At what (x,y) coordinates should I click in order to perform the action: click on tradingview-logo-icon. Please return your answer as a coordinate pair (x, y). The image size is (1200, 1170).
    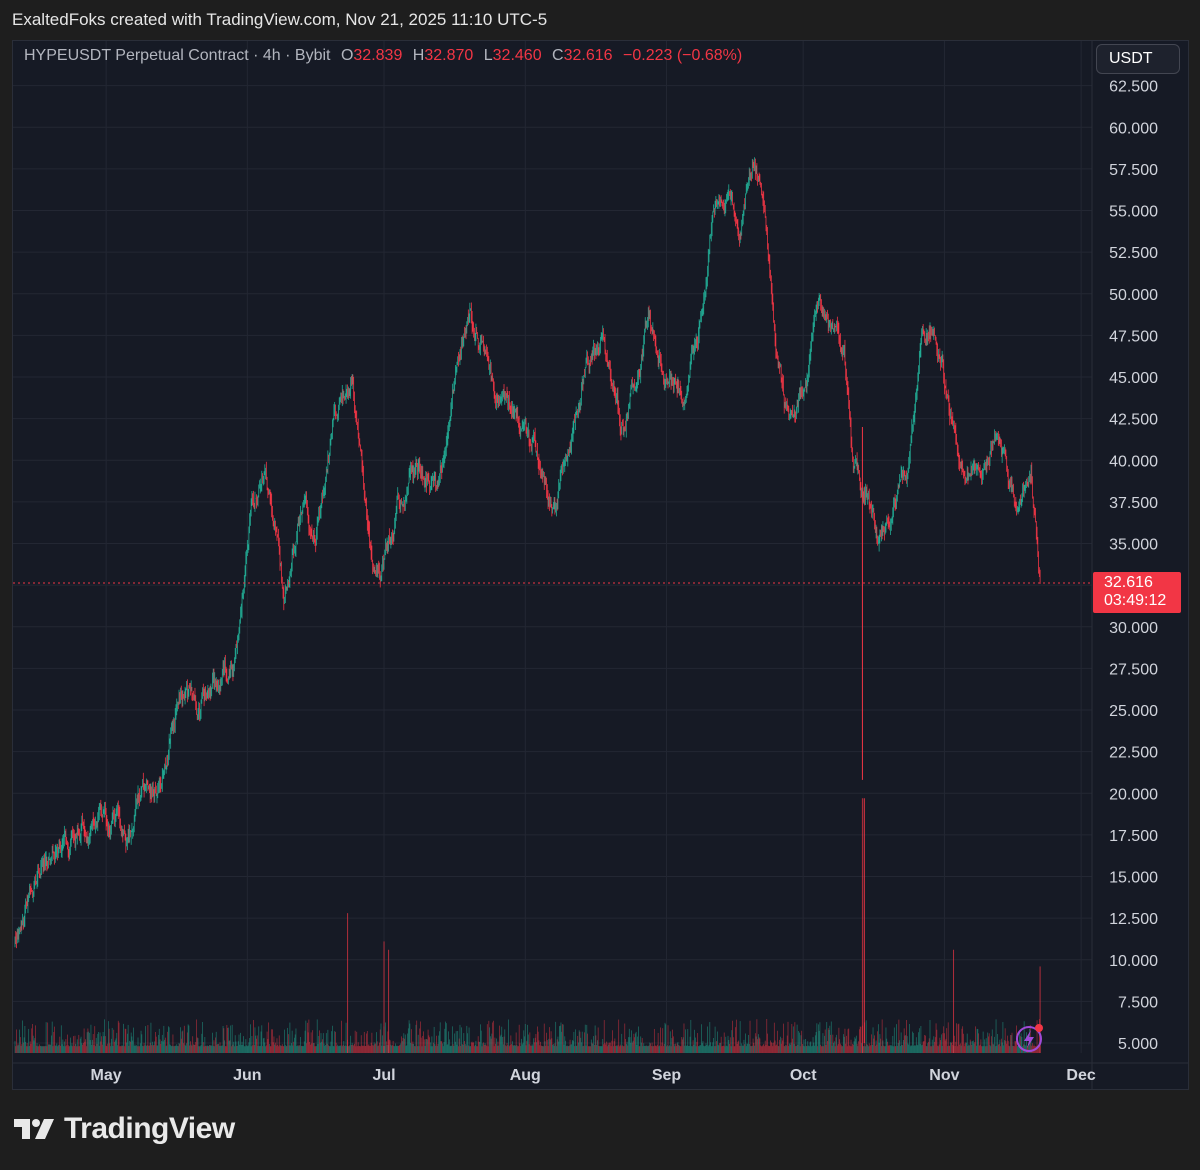
    Looking at the image, I should click on (34, 1129).